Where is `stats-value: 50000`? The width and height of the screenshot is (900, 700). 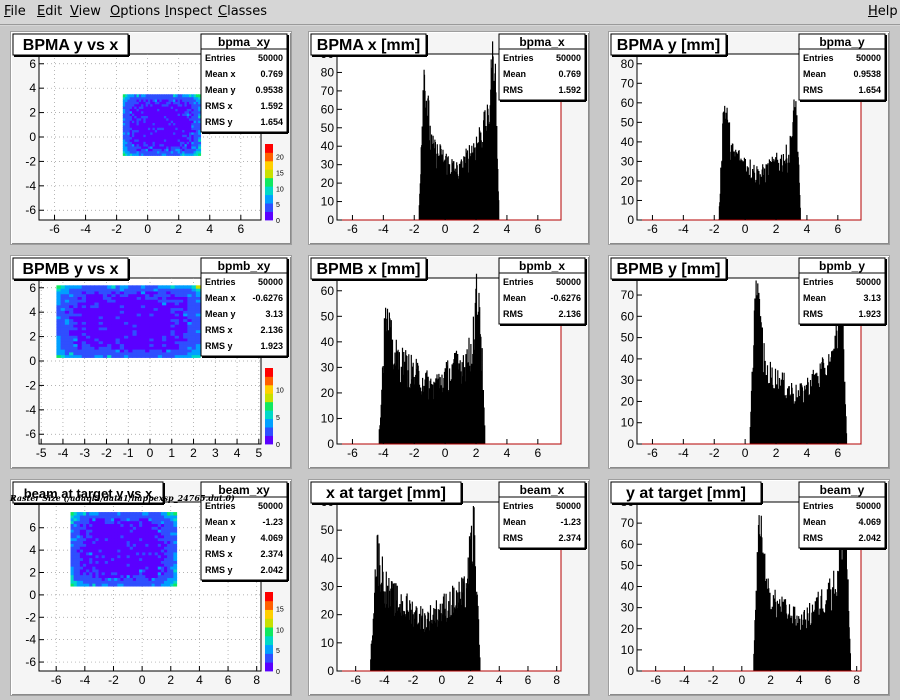 stats-value: 50000 is located at coordinates (568, 282).